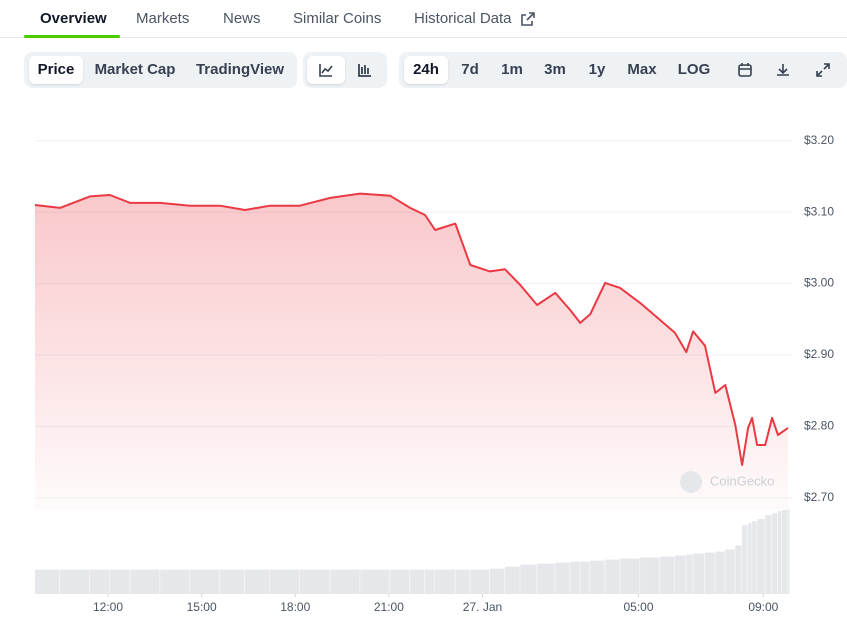  What do you see at coordinates (597, 69) in the screenshot?
I see `range-button: 1y` at bounding box center [597, 69].